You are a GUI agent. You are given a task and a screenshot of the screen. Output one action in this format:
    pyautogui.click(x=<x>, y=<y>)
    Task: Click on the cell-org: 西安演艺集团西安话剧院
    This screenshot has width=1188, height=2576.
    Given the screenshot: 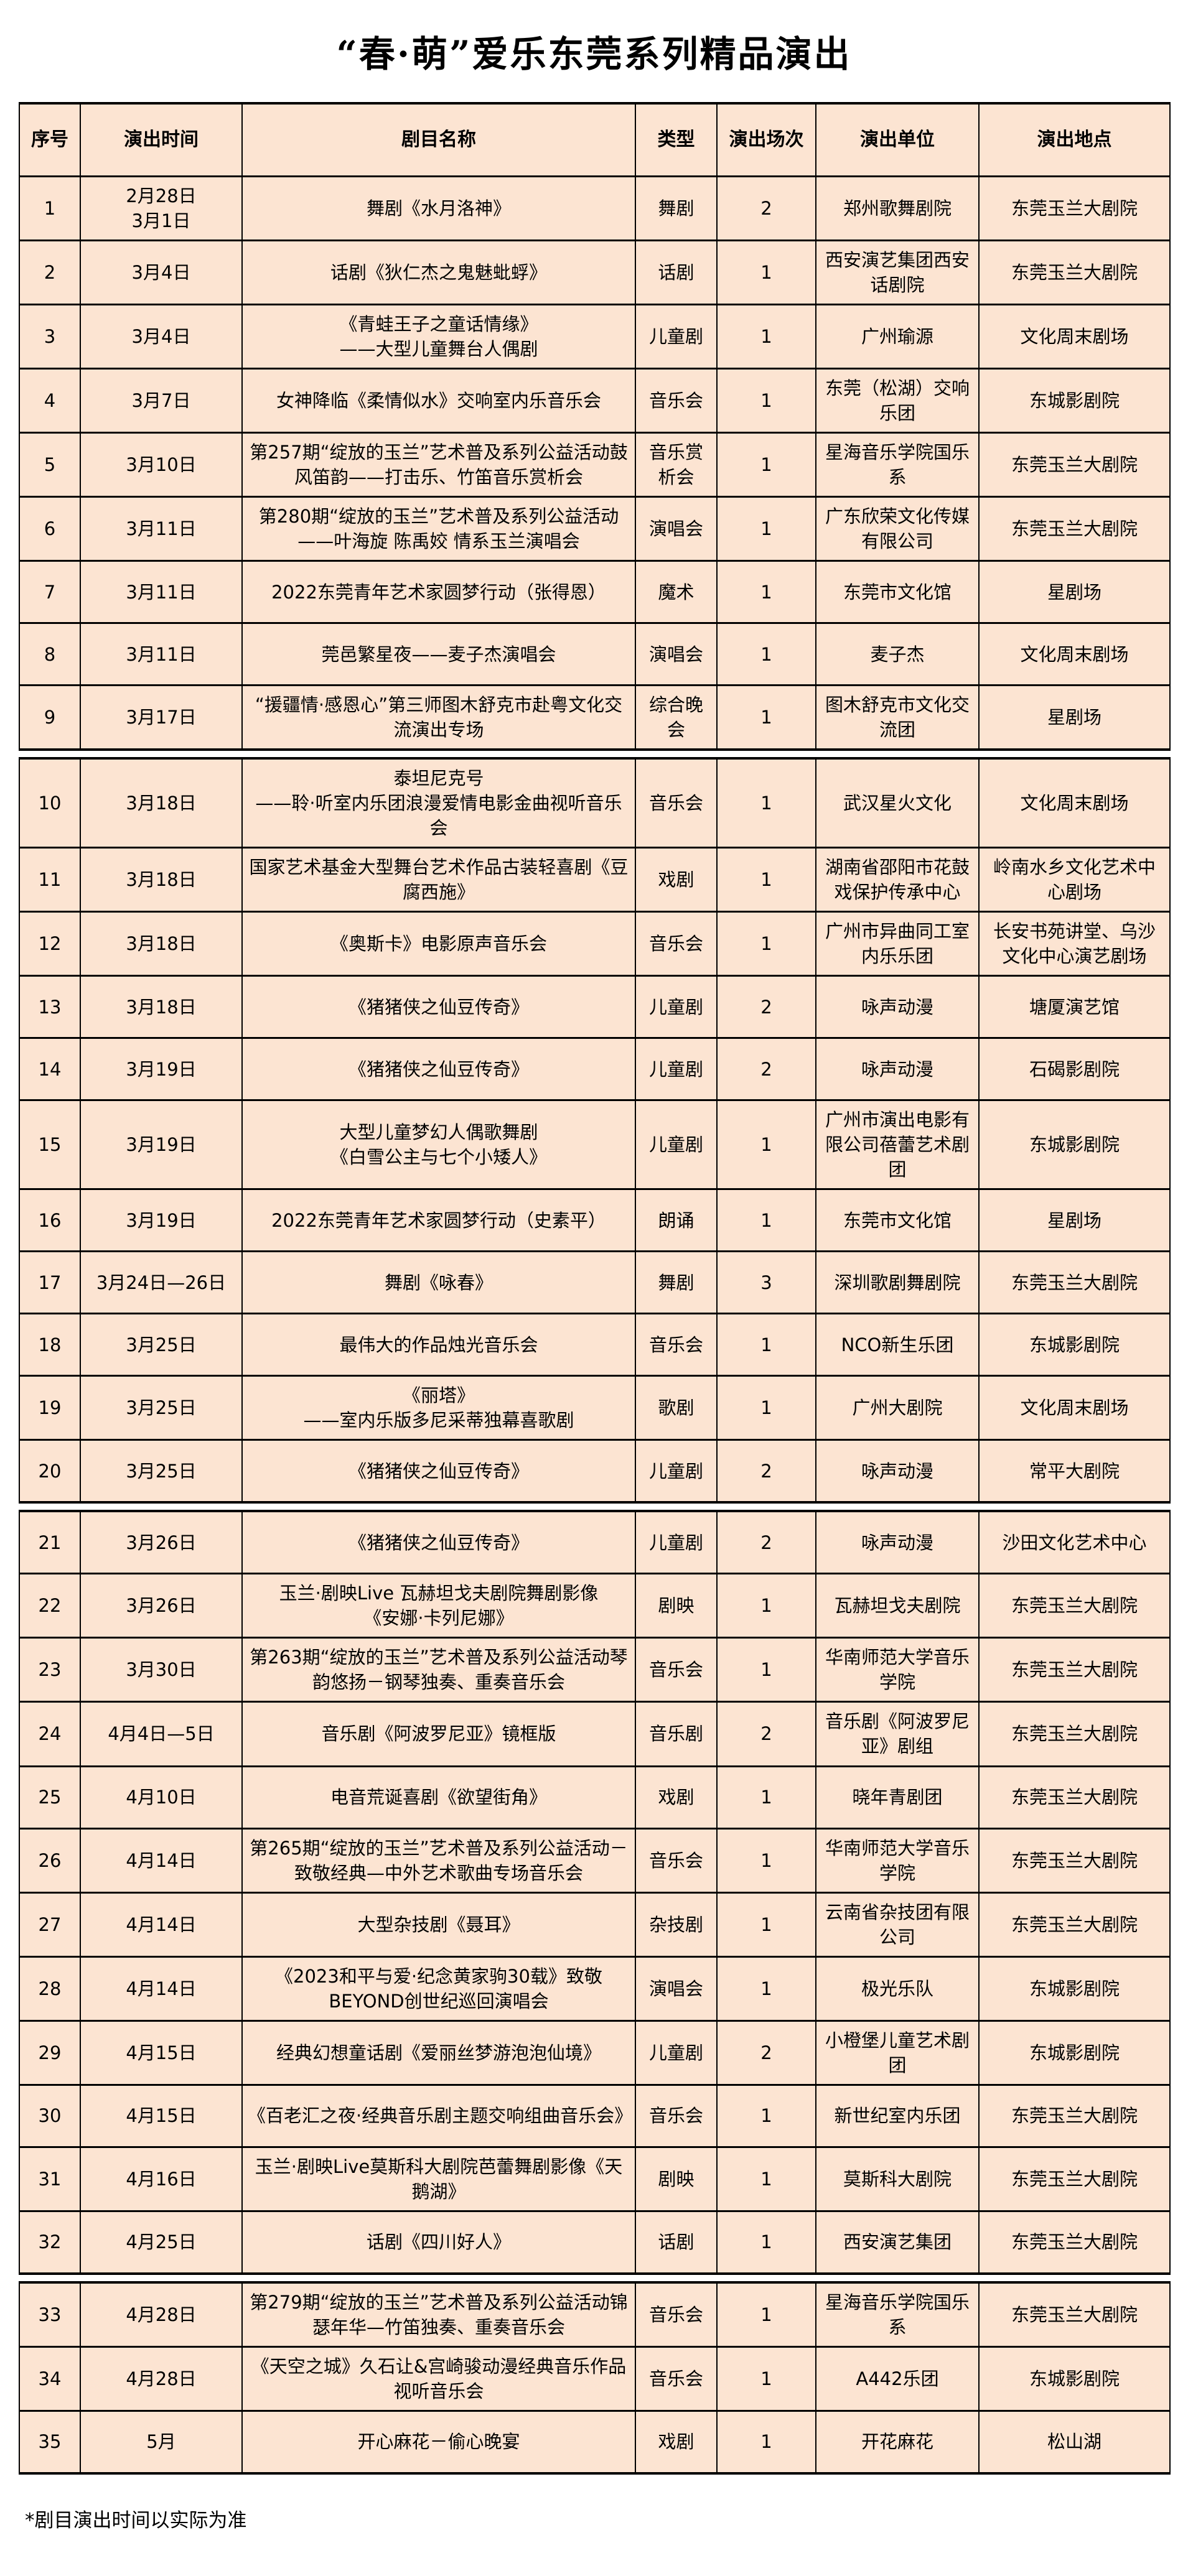 What is the action you would take?
    pyautogui.click(x=896, y=272)
    